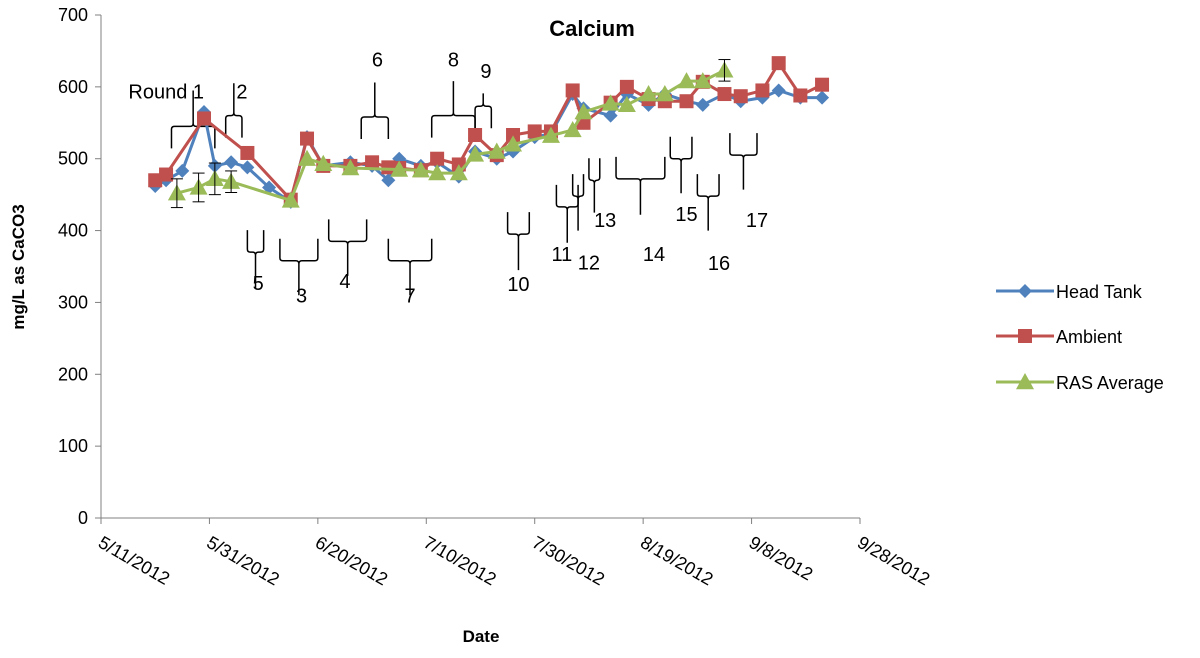 Image resolution: width=1200 pixels, height=658 pixels. What do you see at coordinates (344, 282) in the screenshot?
I see `round-label: 4` at bounding box center [344, 282].